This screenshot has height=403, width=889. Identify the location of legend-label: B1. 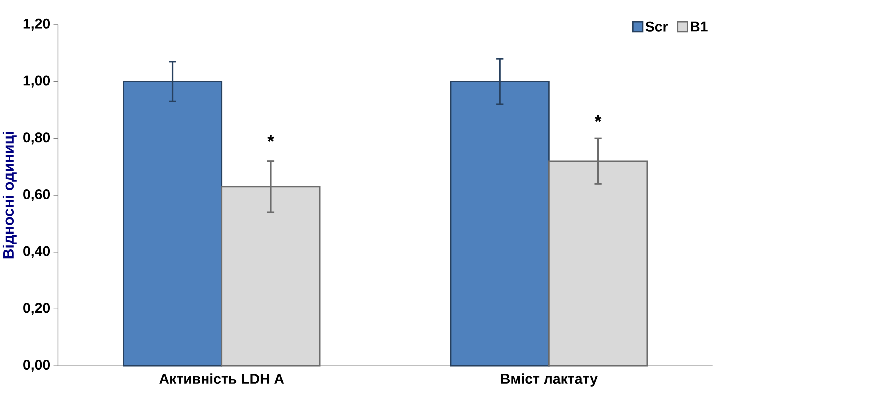
(699, 27).